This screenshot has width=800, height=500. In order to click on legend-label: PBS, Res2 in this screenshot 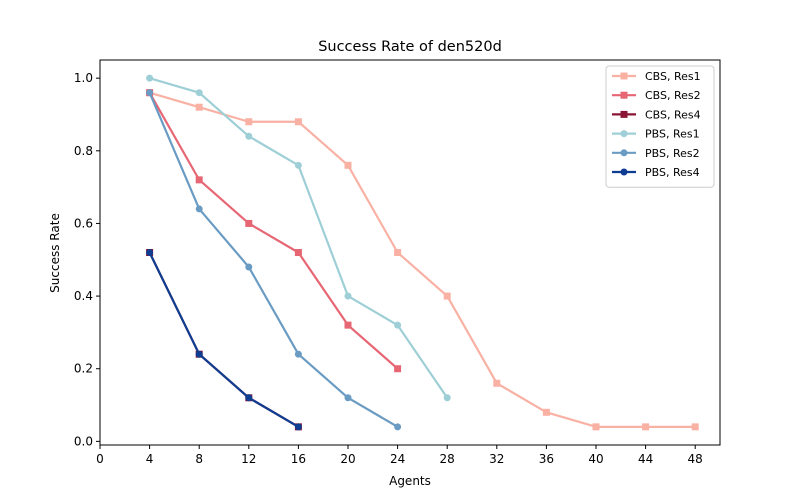, I will do `click(672, 153)`.